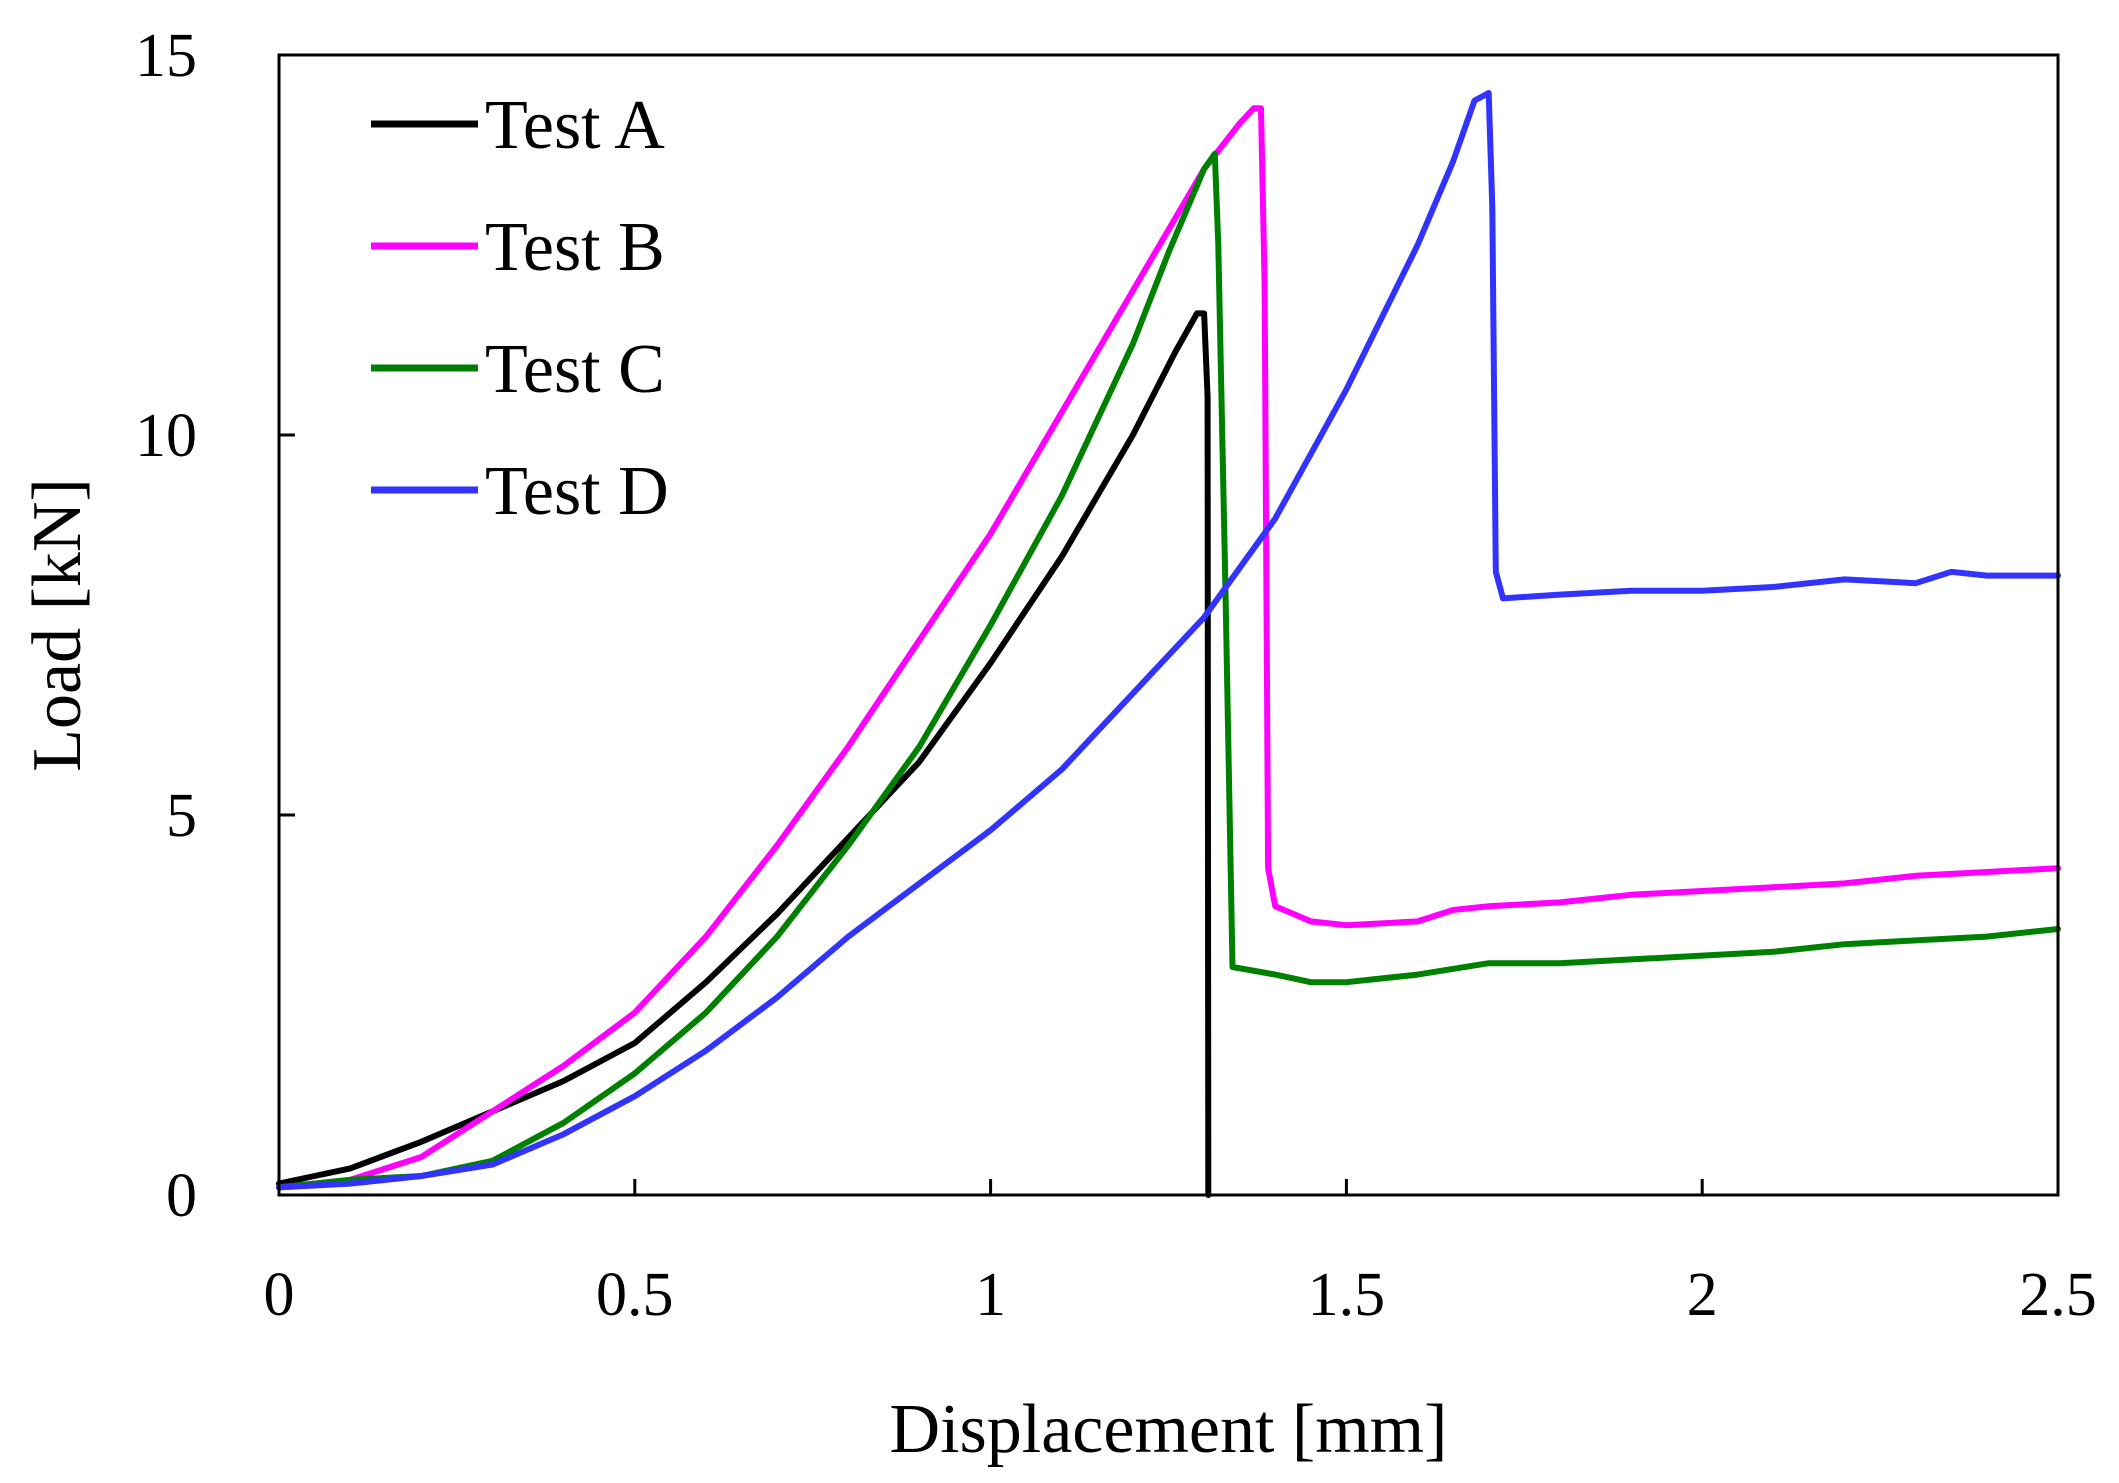 The image size is (2119, 1483). What do you see at coordinates (990, 1295) in the screenshot?
I see `x-tick-label: 1` at bounding box center [990, 1295].